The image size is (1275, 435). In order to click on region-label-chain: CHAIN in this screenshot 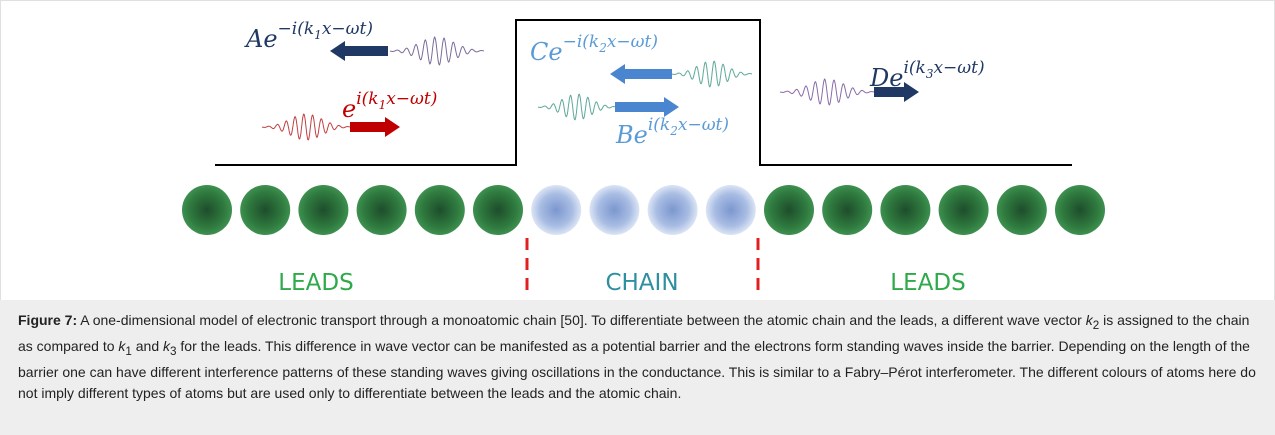, I will do `click(641, 283)`.